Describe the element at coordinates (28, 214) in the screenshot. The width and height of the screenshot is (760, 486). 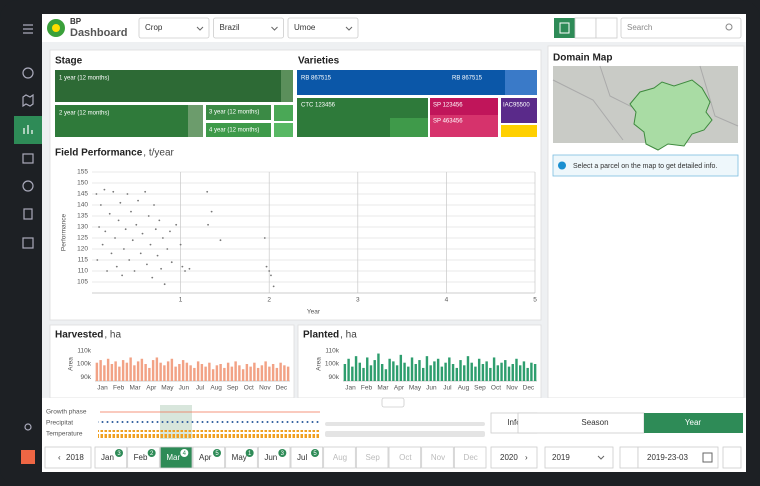
I see `report-icon` at that location.